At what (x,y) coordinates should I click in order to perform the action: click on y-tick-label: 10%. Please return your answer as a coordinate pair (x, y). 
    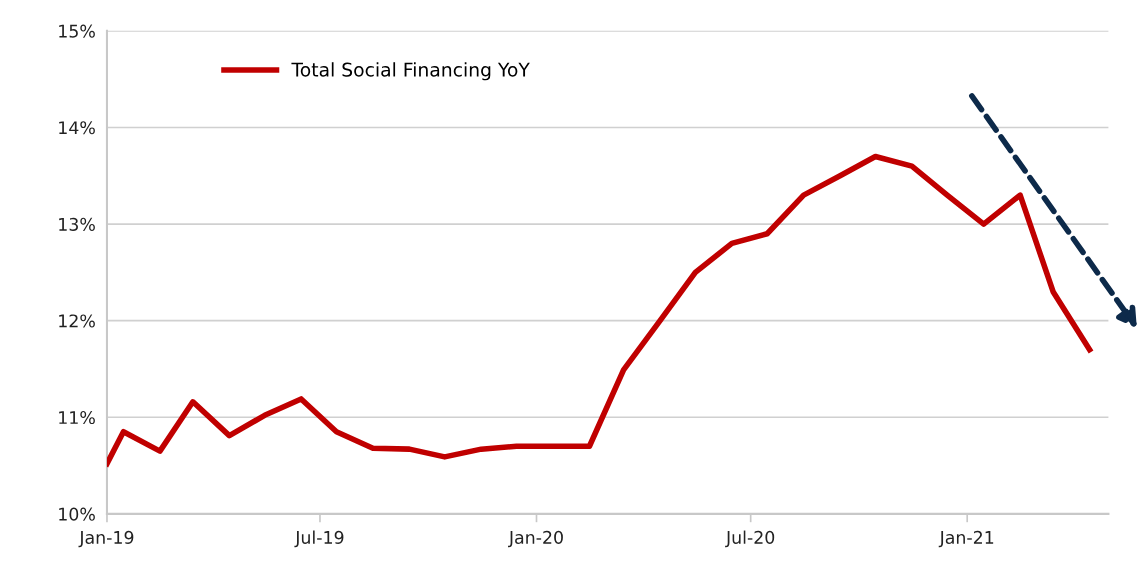
    Looking at the image, I should click on (77, 514).